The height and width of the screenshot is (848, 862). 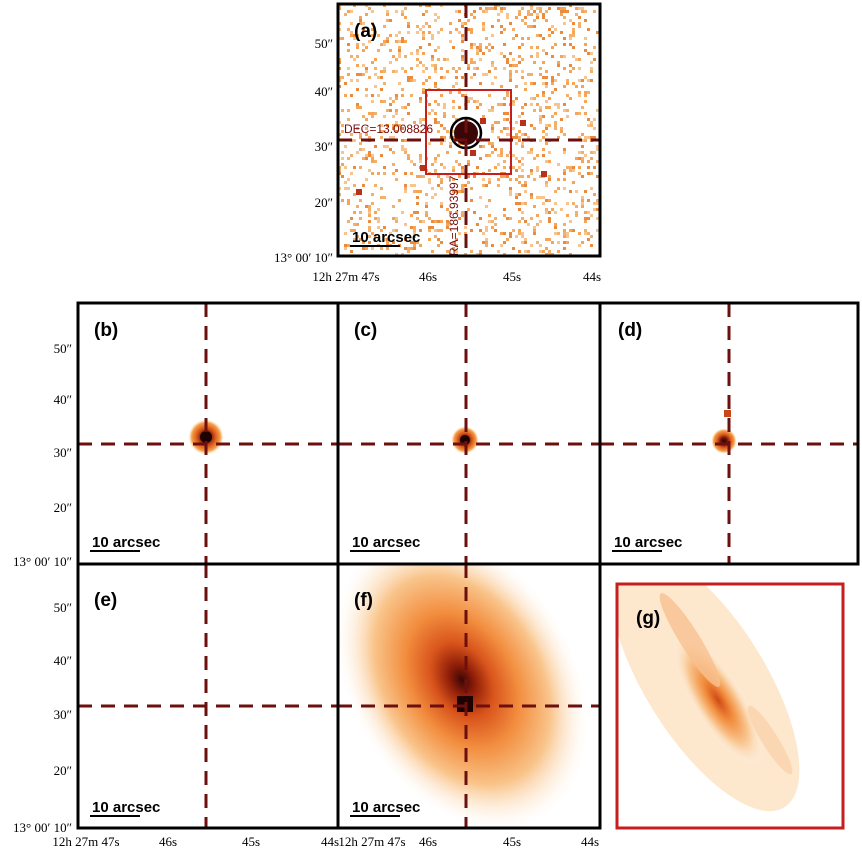 What do you see at coordinates (469, 696) in the screenshot?
I see `panel-f: (f) 10 arcsec` at bounding box center [469, 696].